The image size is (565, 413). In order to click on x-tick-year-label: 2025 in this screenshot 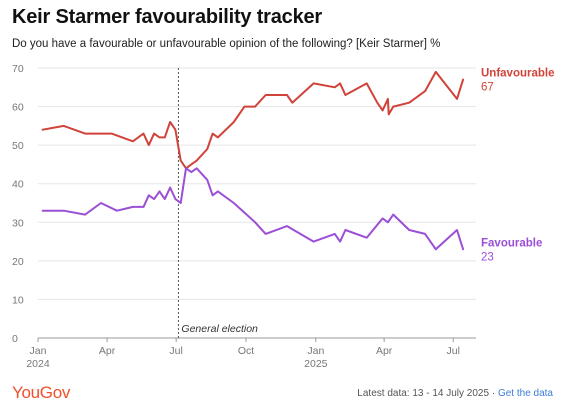, I will do `click(316, 364)`.